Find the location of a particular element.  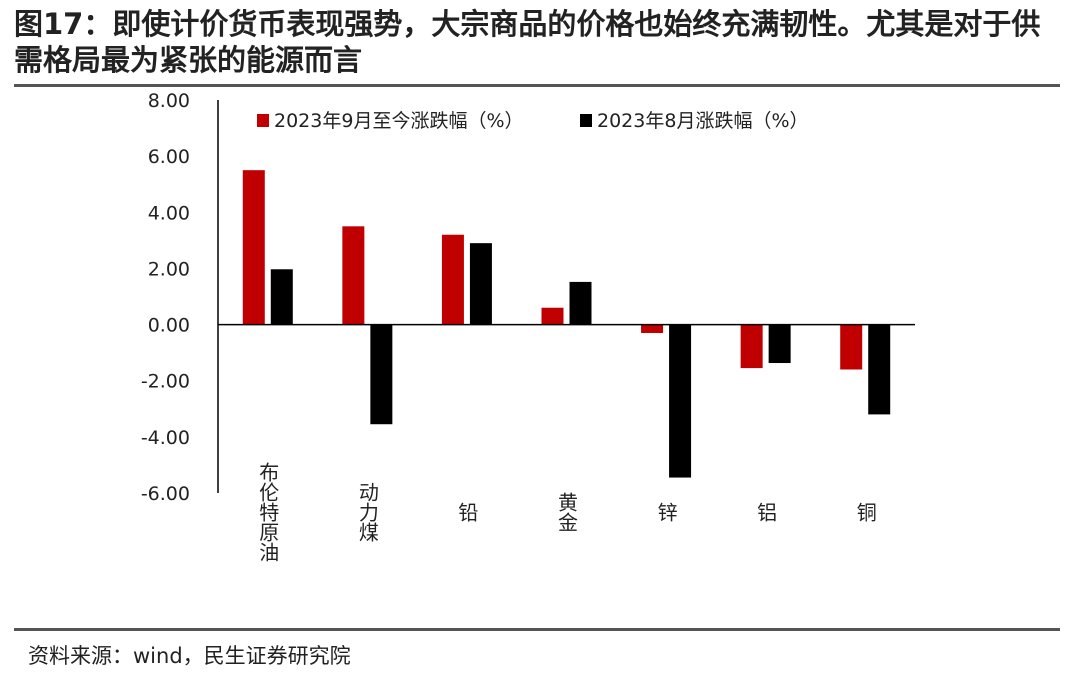

x-tick-label: 动力煤 is located at coordinates (367, 512).